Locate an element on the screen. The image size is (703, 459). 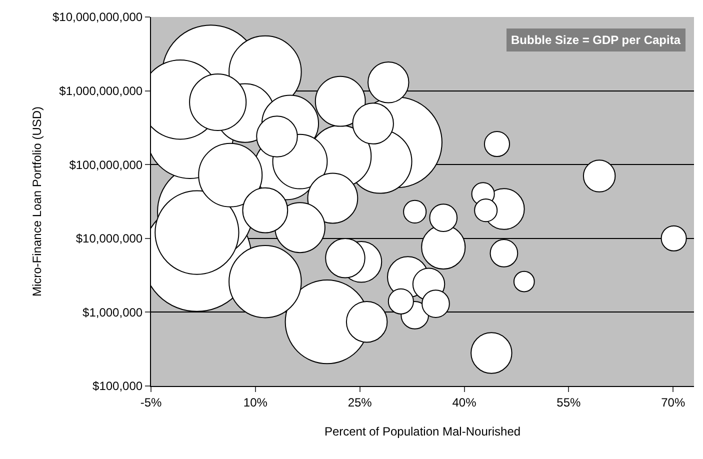
x-tick-label: 25% is located at coordinates (360, 402).